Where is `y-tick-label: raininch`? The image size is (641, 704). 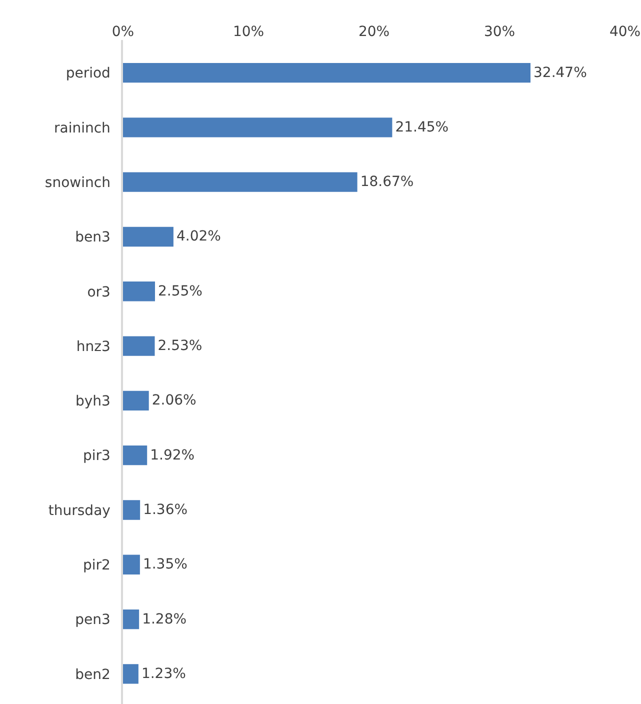
y-tick-label: raininch is located at coordinates (82, 128).